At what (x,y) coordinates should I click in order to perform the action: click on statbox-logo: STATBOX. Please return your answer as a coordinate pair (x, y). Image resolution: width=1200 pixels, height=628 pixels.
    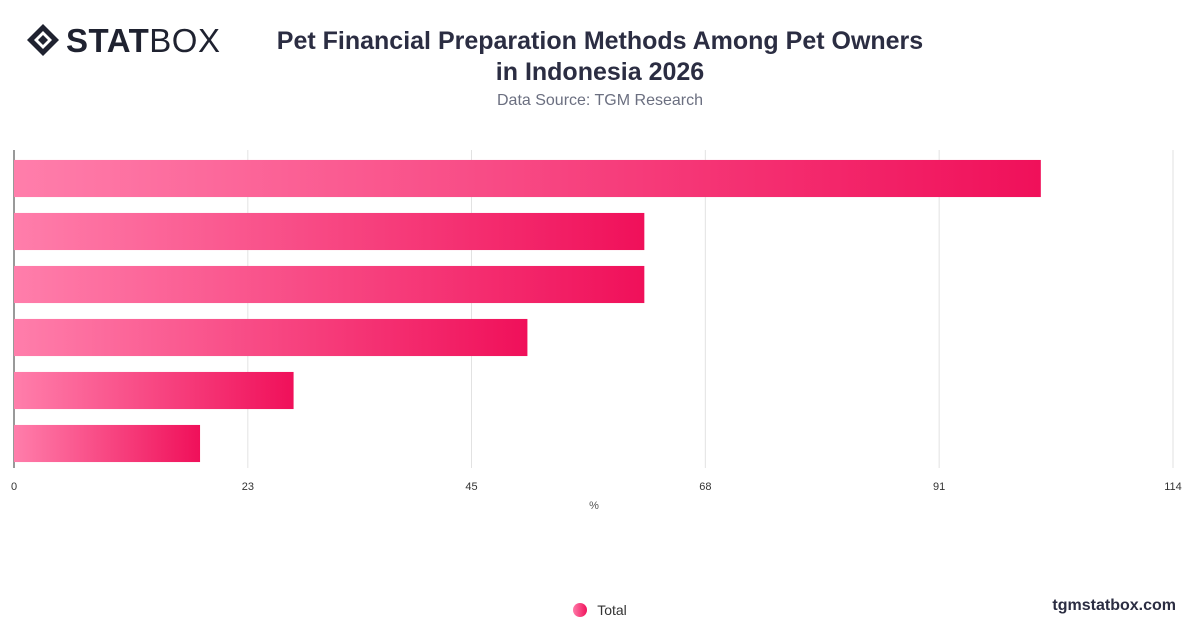
    Looking at the image, I should click on (123, 40).